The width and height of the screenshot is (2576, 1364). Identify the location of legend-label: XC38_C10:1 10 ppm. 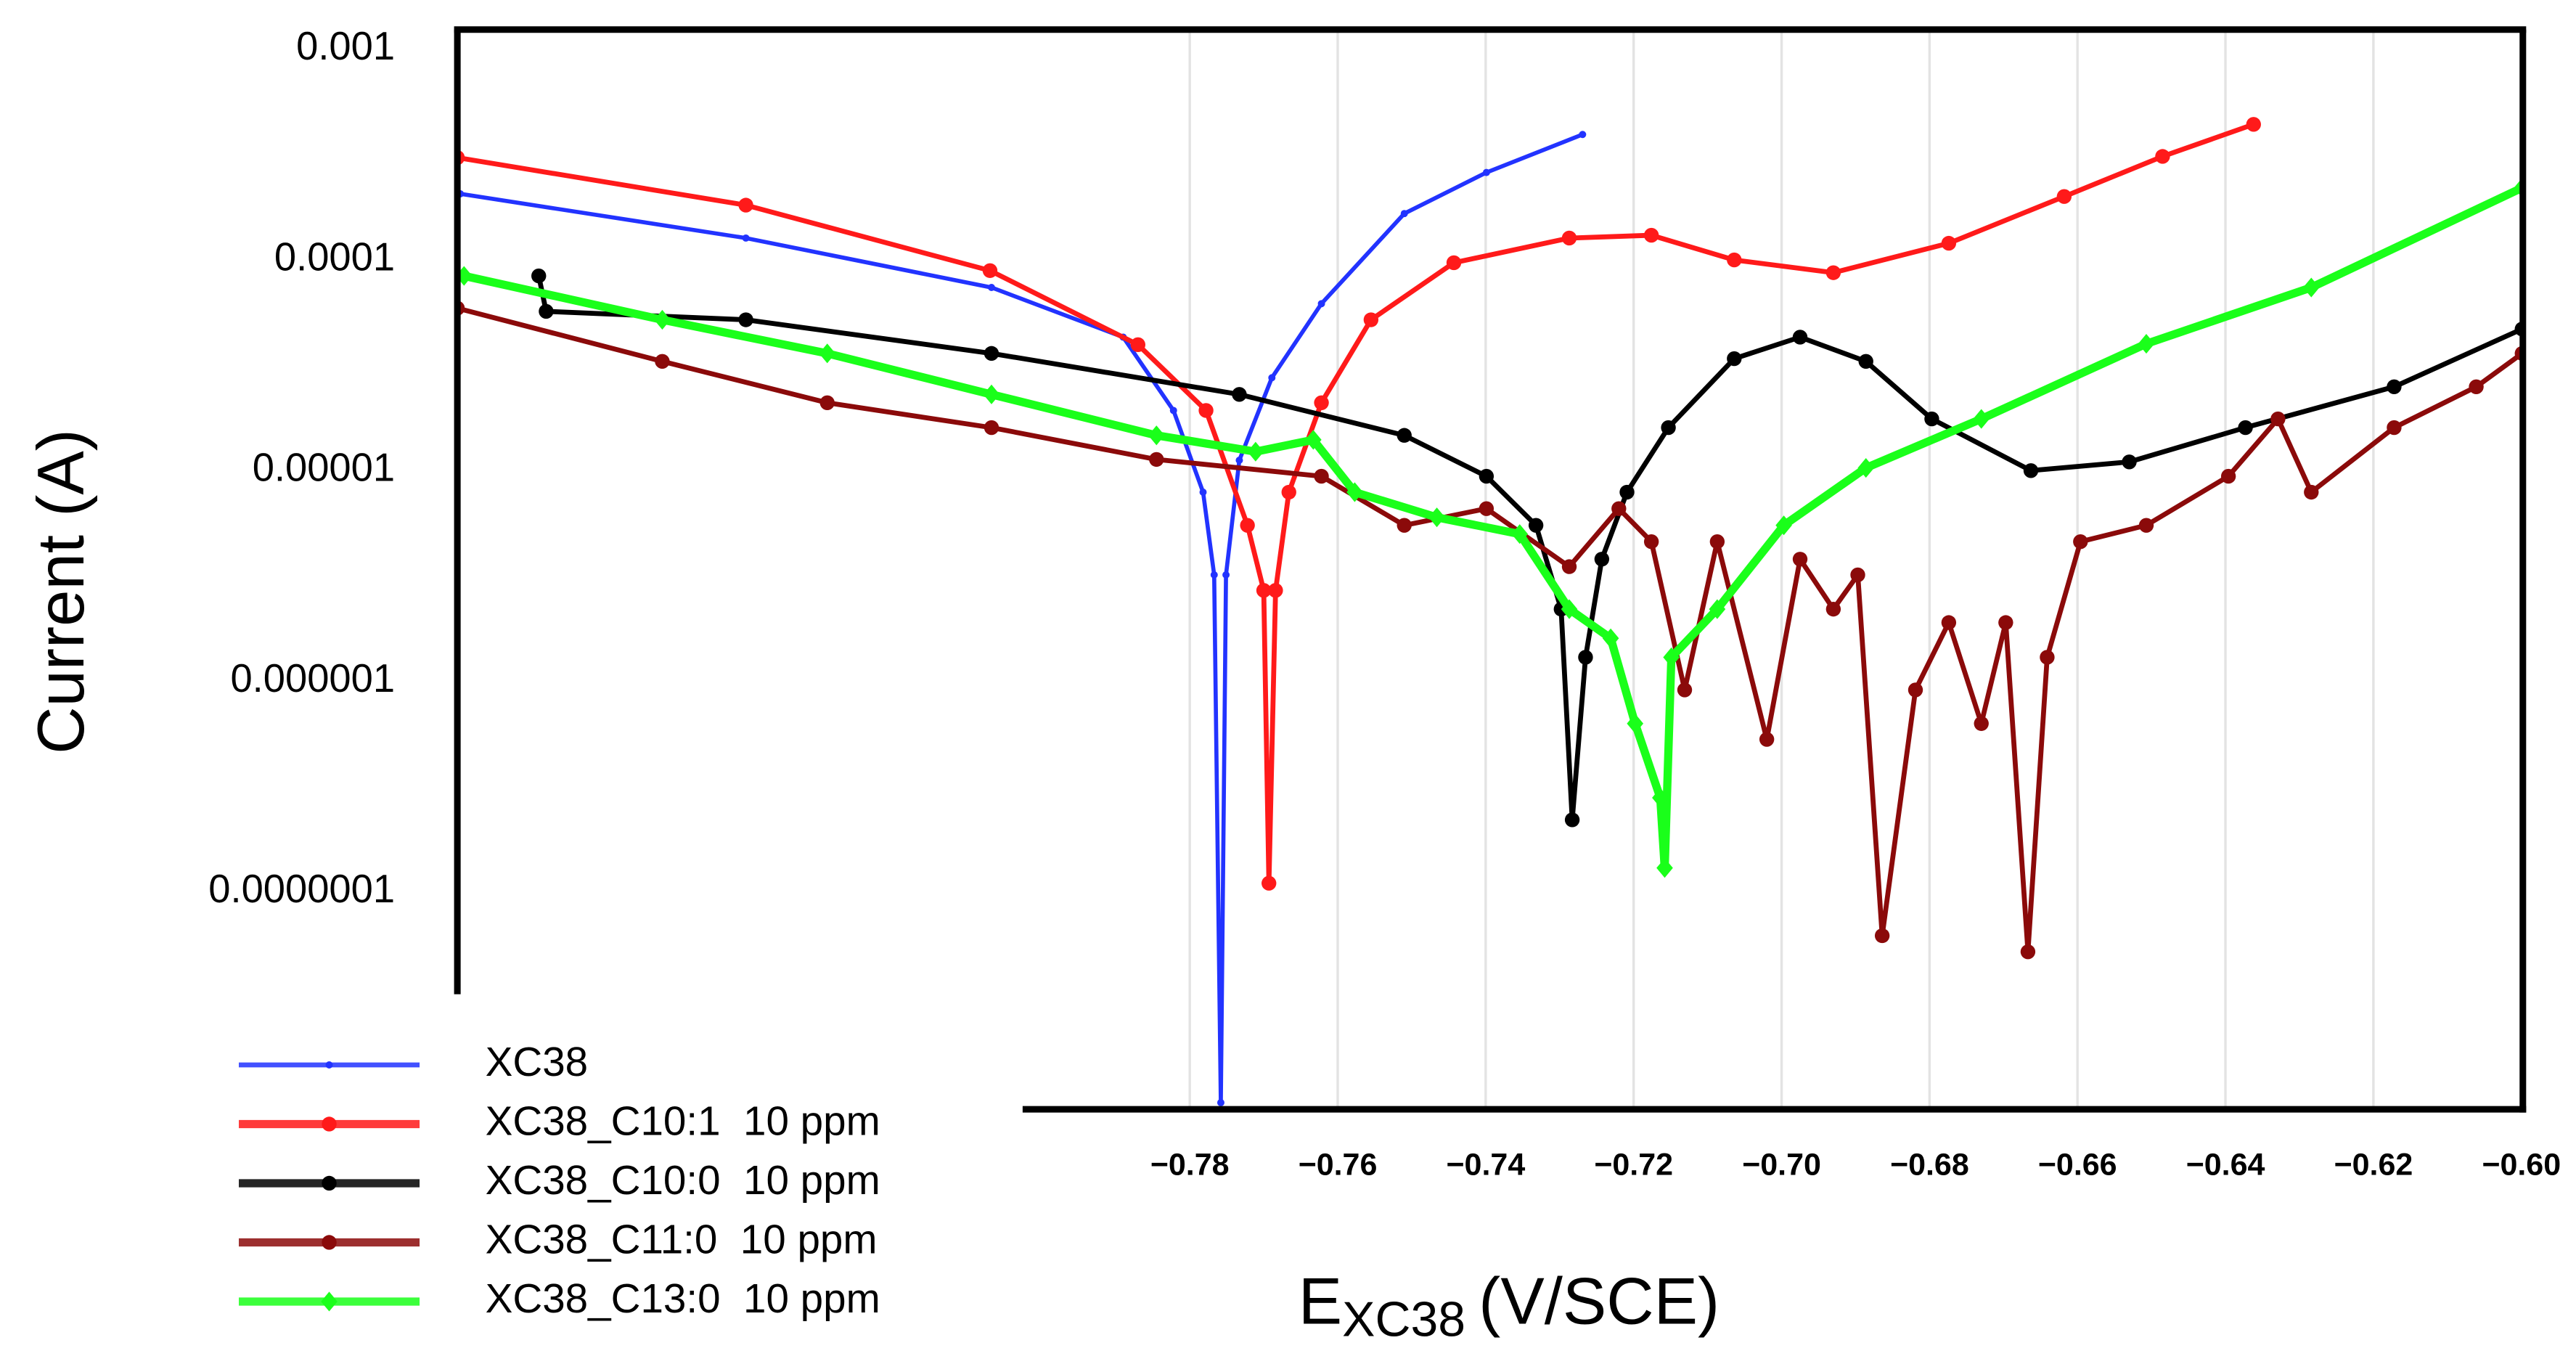
(683, 1120).